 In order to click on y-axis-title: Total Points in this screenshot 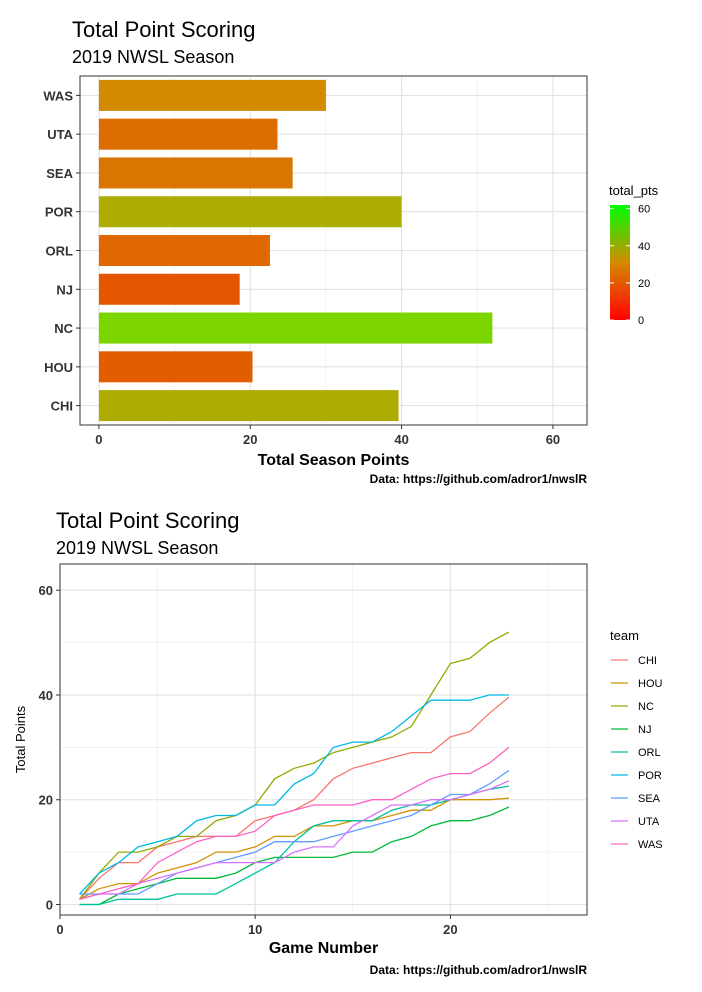, I will do `click(20, 739)`.